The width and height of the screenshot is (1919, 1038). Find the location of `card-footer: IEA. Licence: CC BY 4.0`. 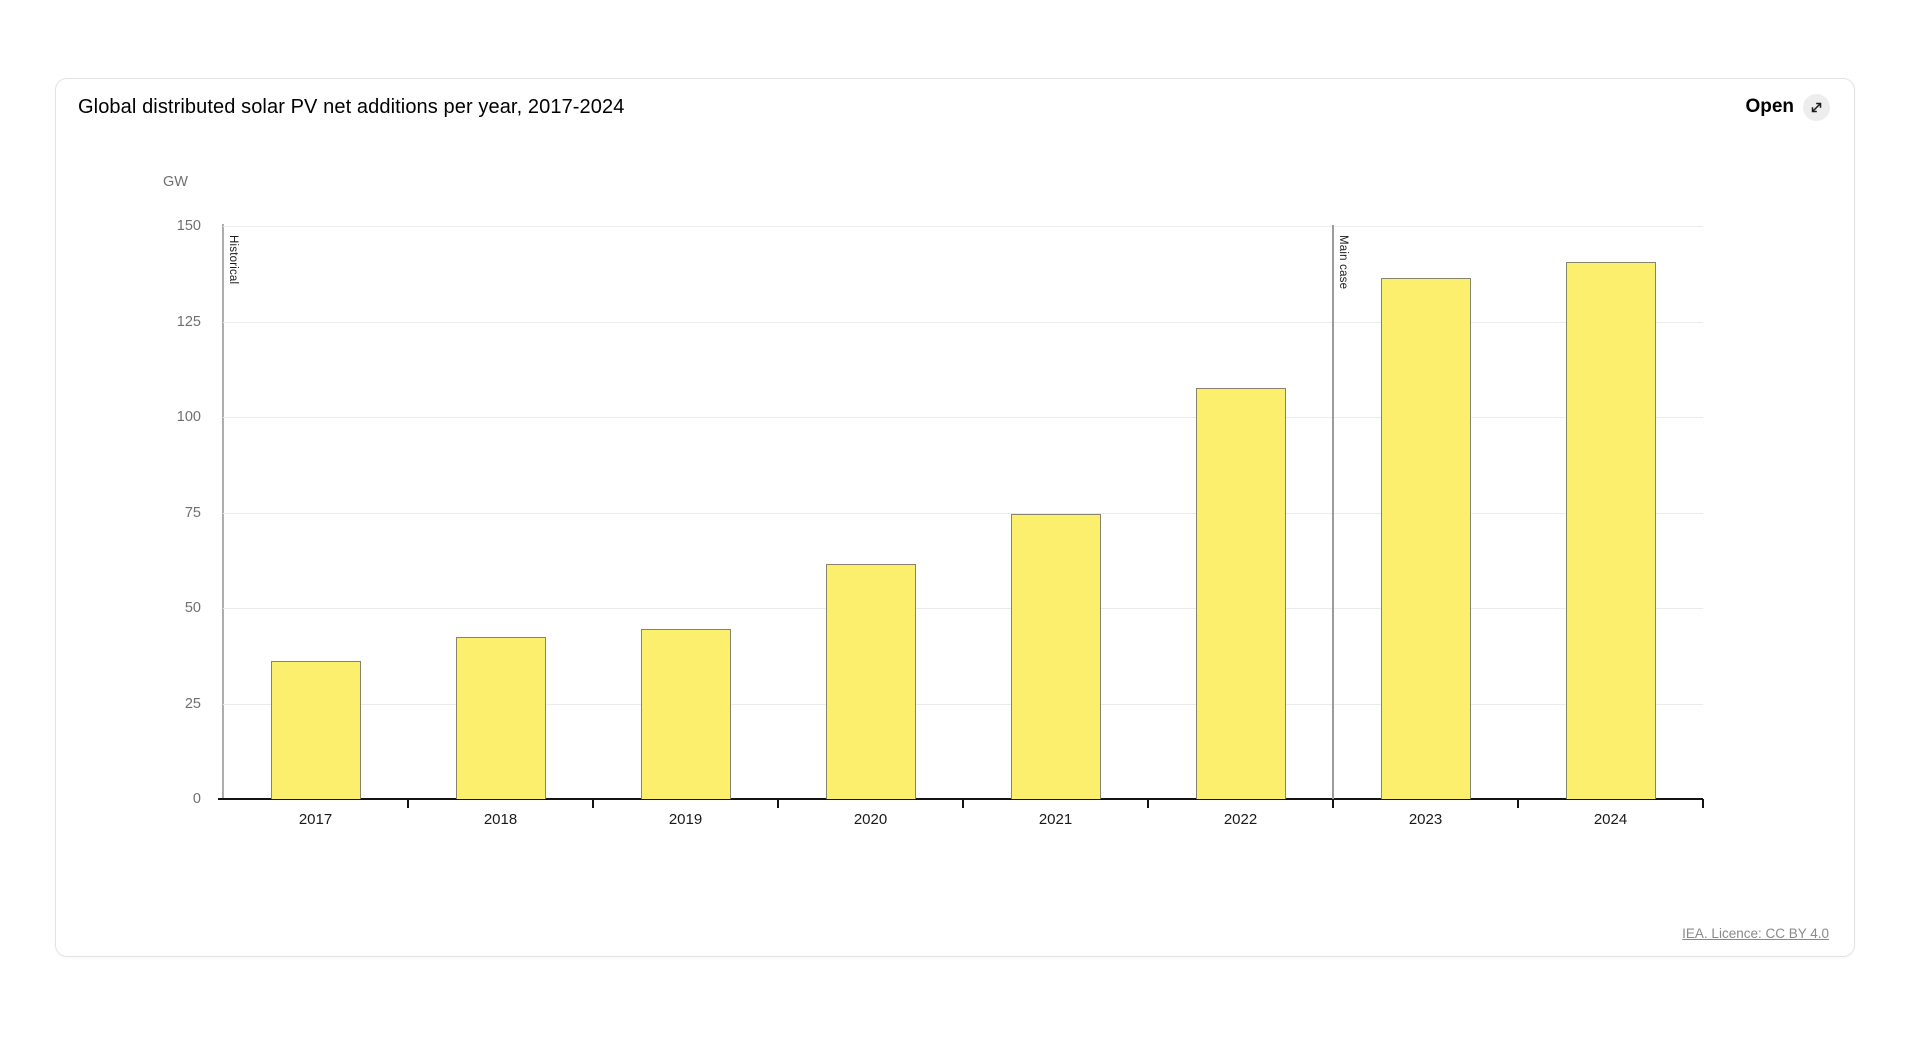

card-footer: IEA. Licence: CC BY 4.0 is located at coordinates (1755, 934).